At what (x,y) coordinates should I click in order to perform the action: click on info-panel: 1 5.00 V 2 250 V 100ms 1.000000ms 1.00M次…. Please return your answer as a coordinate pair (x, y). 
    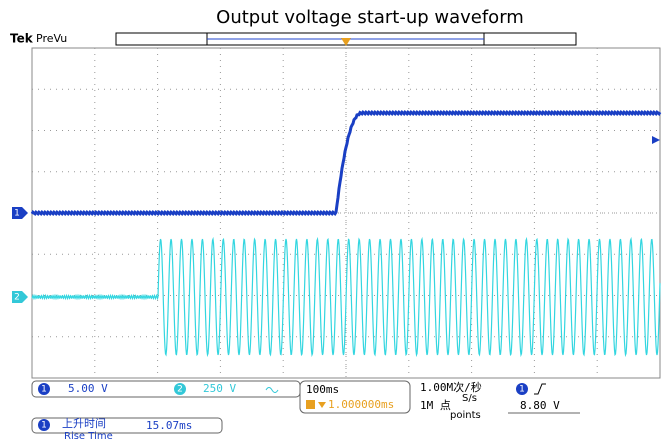
    Looking at the image, I should click on (305, 410).